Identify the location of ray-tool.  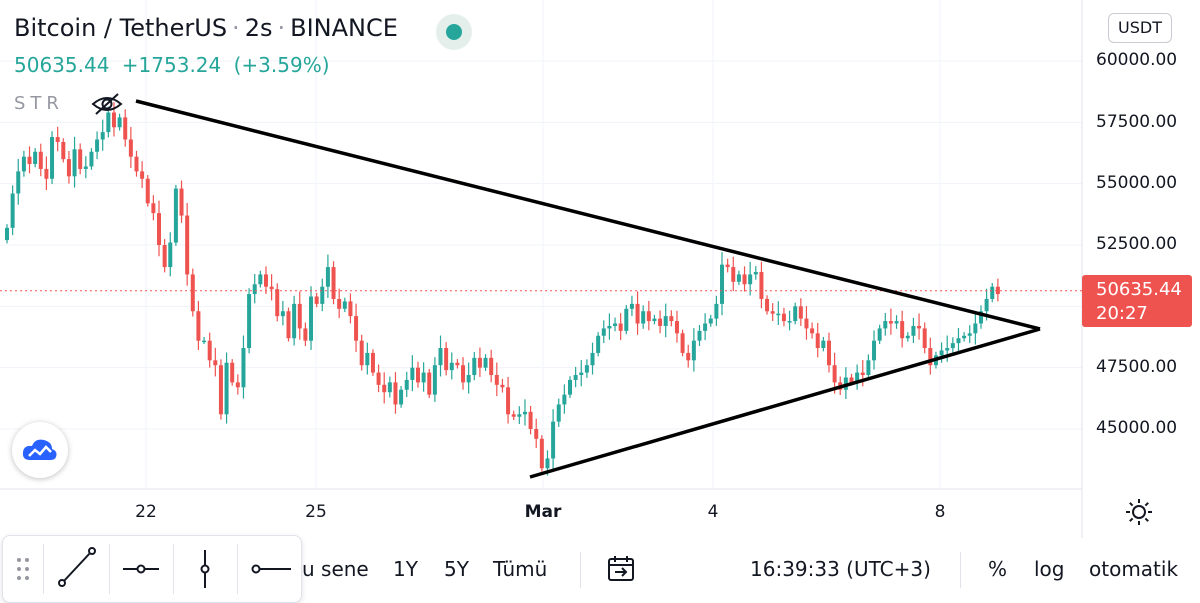
(269, 569).